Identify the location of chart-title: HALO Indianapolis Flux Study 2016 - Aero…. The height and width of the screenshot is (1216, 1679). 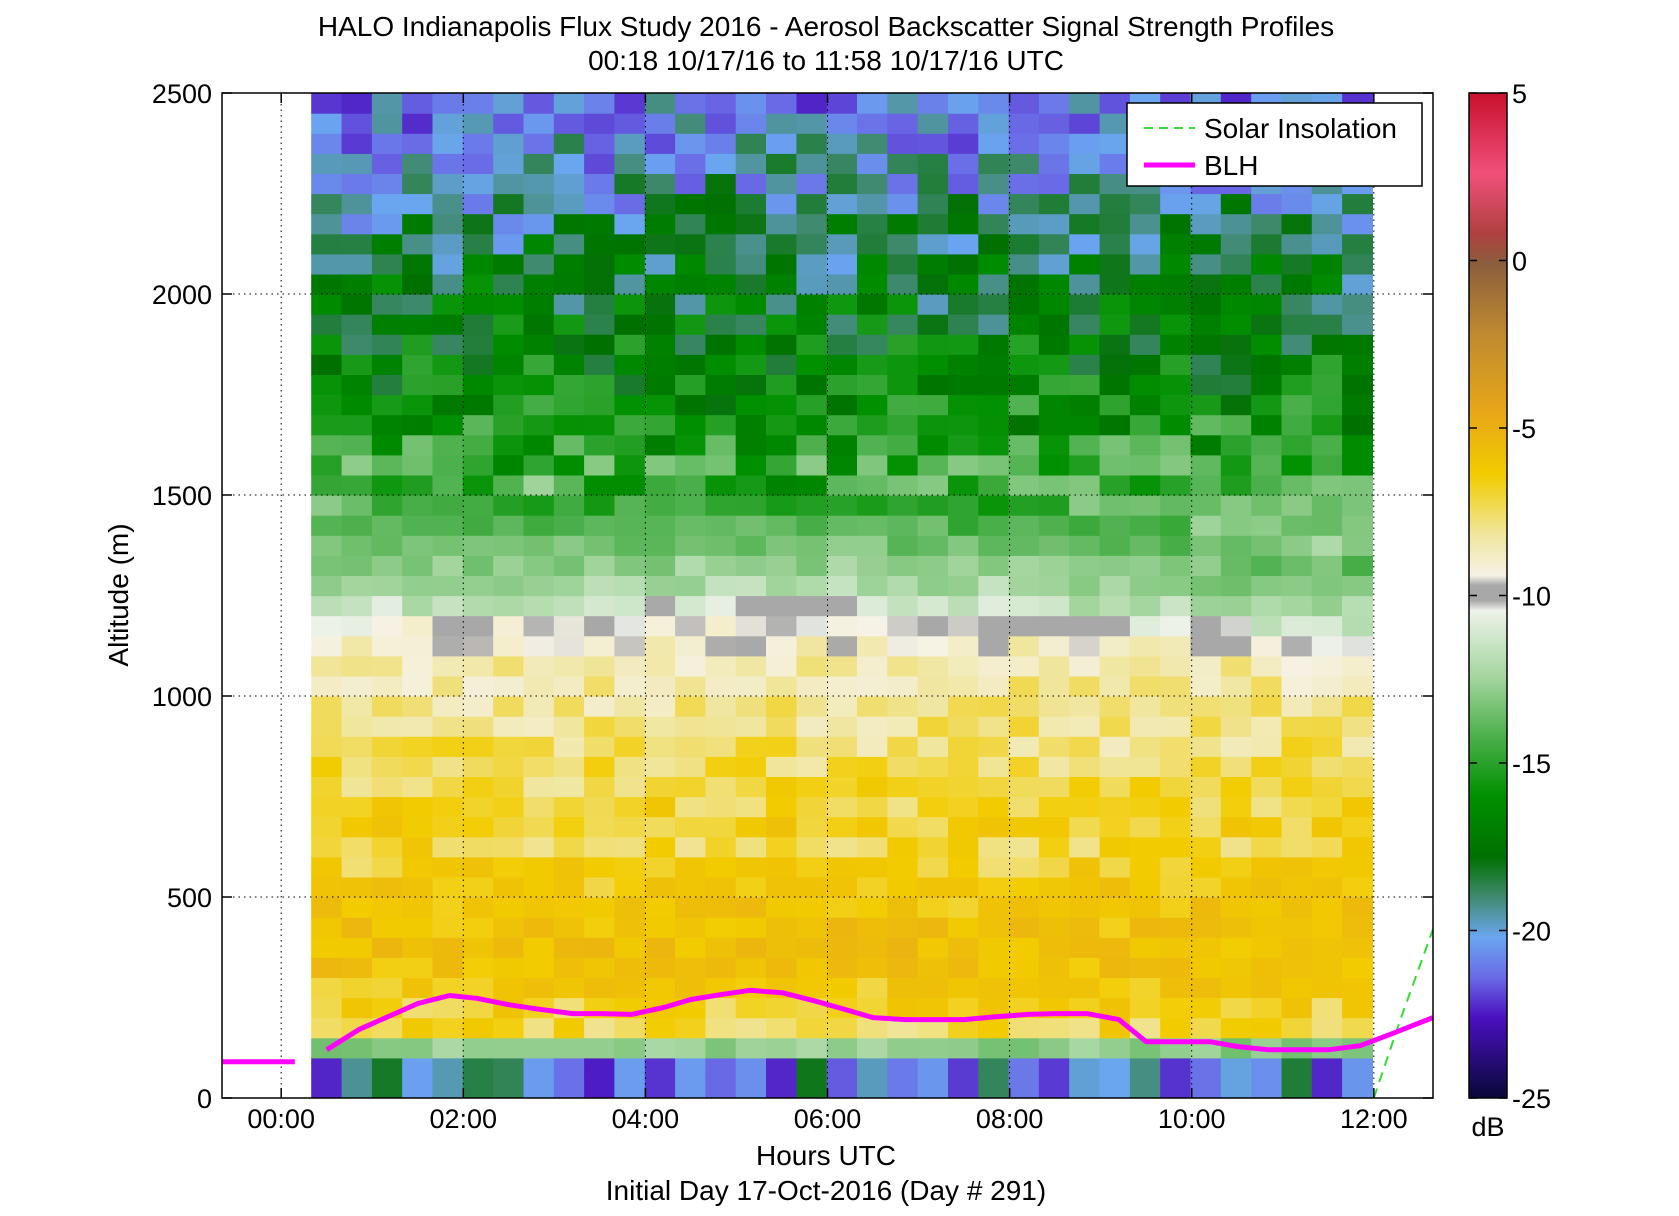
(826, 26).